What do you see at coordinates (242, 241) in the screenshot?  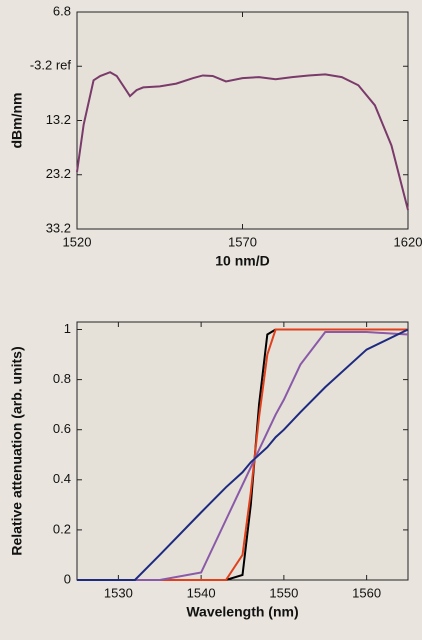 I see `x-tick-label: 1570` at bounding box center [242, 241].